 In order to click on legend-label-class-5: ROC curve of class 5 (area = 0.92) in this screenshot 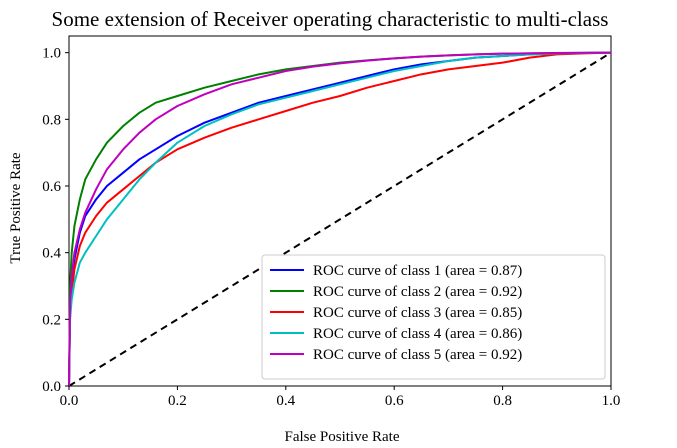, I will do `click(417, 355)`.